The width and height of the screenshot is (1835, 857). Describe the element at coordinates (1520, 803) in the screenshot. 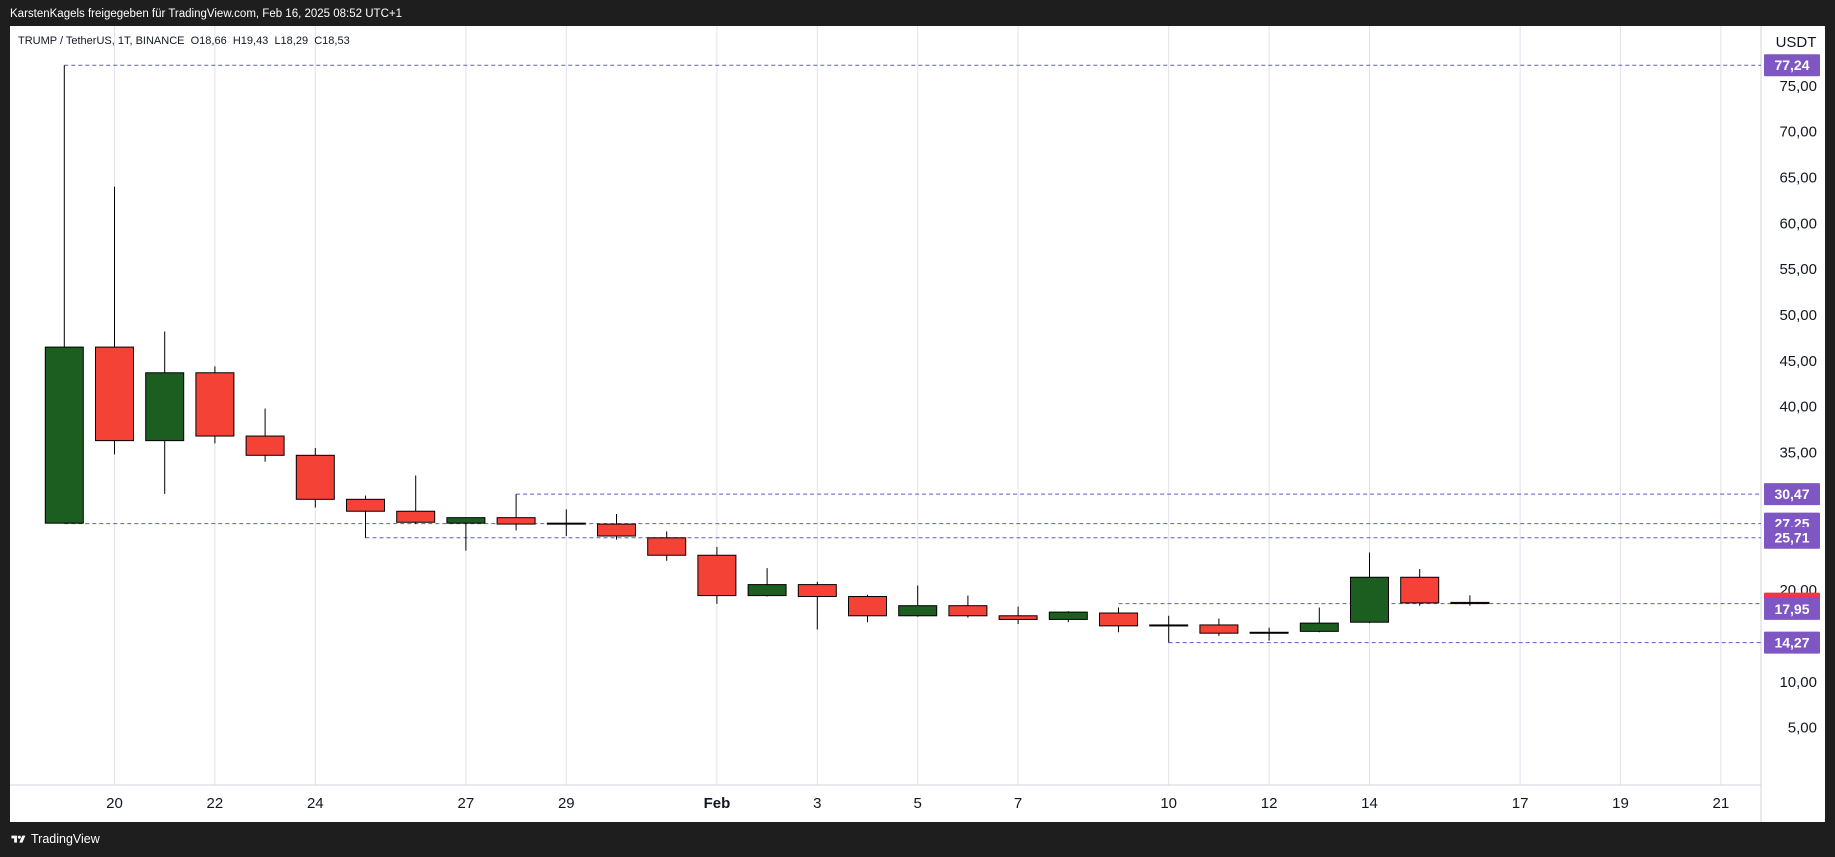

I see `x-tick-label: 17` at that location.